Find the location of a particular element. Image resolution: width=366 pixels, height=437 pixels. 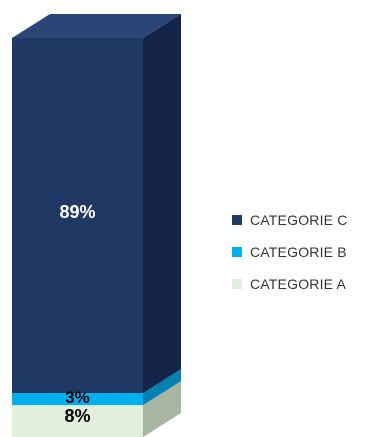

bar-top-categorie-c is located at coordinates (96, 26).